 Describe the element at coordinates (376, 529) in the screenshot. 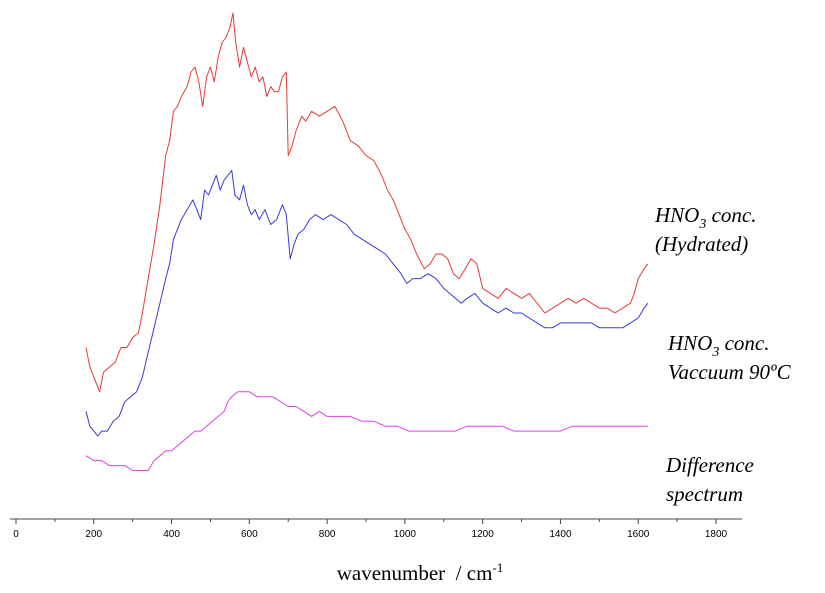

I see `x-axis: 0 200 400 600 800 1000 1200 1400 1600 1800` at that location.